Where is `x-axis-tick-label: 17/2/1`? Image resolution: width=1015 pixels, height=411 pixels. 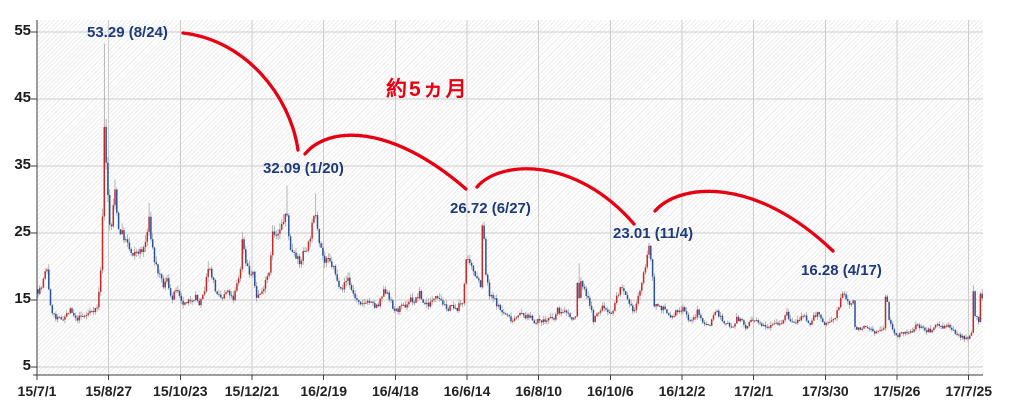 x-axis-tick-label: 17/2/1 is located at coordinates (754, 391).